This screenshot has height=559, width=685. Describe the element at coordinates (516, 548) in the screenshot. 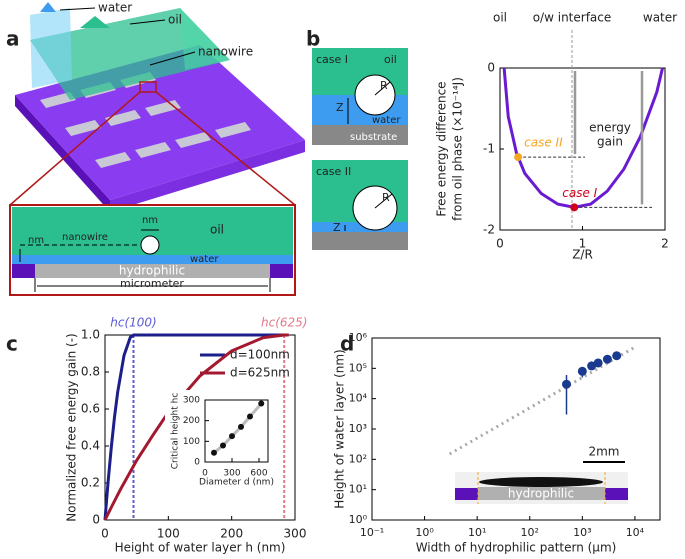

I see `x-axis-label: Width of hydrophilic pattern (μm)` at that location.